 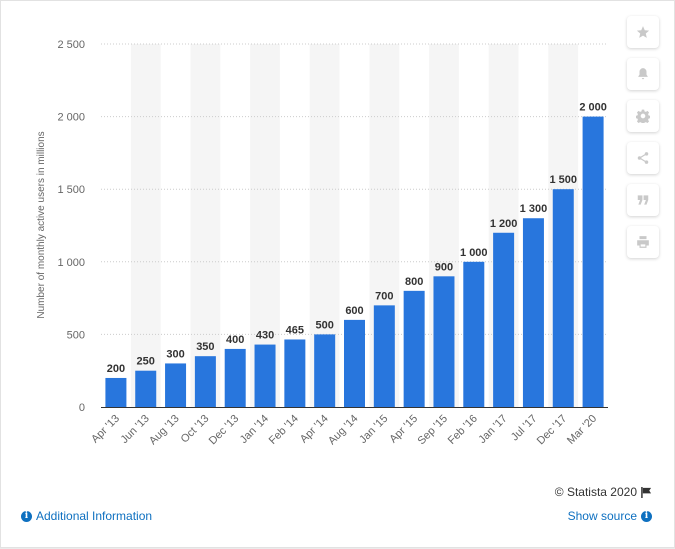 I want to click on settings-button, so click(x=643, y=116).